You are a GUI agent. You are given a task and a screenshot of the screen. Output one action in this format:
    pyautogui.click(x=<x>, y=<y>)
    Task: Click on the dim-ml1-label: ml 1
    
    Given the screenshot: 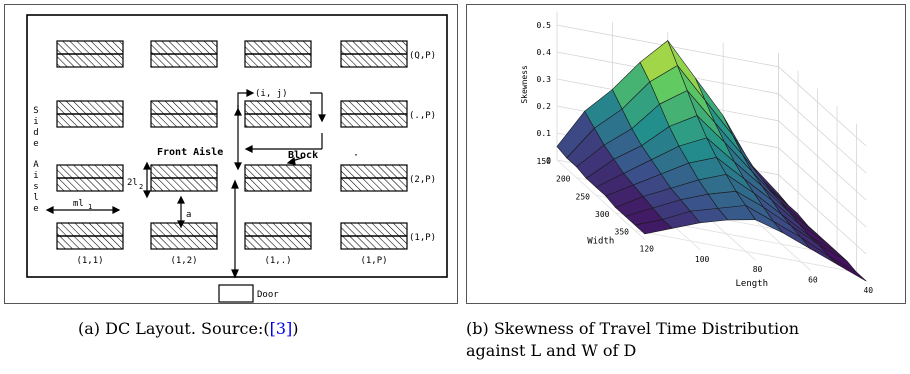 What is the action you would take?
    pyautogui.click(x=82, y=205)
    